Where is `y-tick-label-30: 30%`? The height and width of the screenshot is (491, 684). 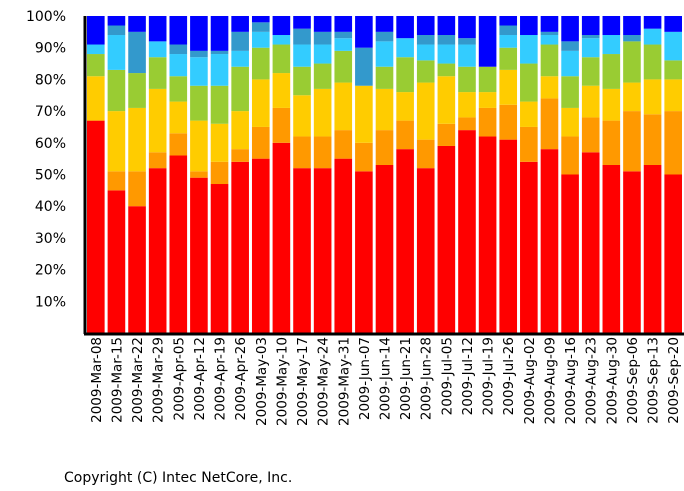
y-tick-label-30: 30% is located at coordinates (50, 239).